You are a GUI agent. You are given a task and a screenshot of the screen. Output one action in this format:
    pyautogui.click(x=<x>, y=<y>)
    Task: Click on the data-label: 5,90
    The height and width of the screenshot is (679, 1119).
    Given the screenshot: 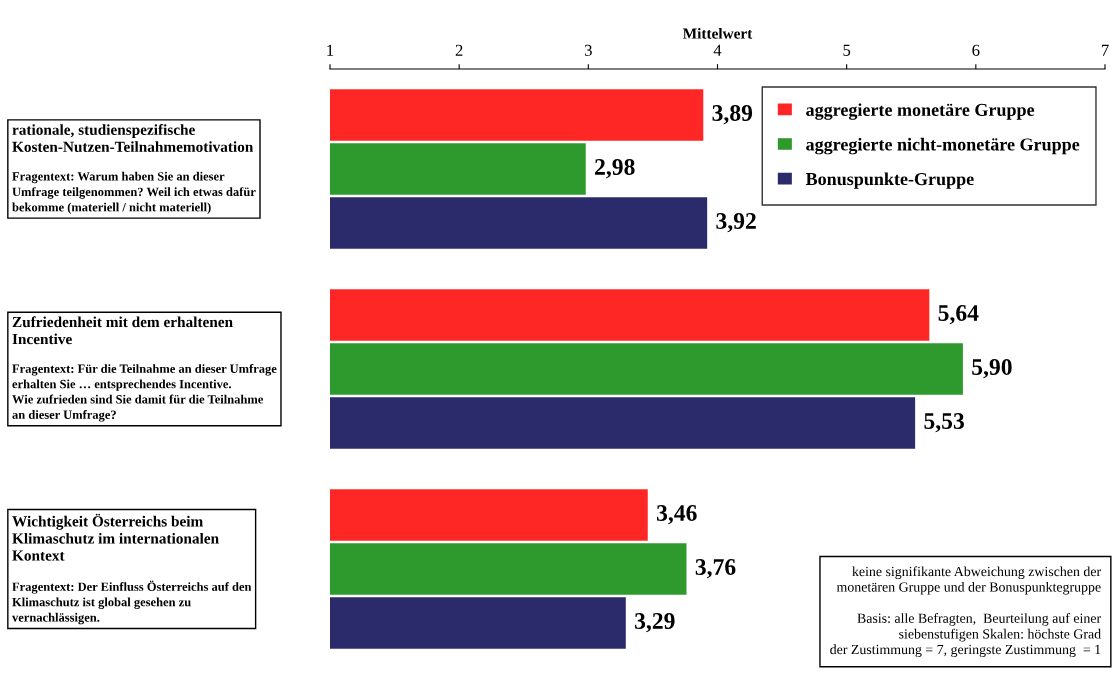 What is the action you would take?
    pyautogui.click(x=992, y=368)
    